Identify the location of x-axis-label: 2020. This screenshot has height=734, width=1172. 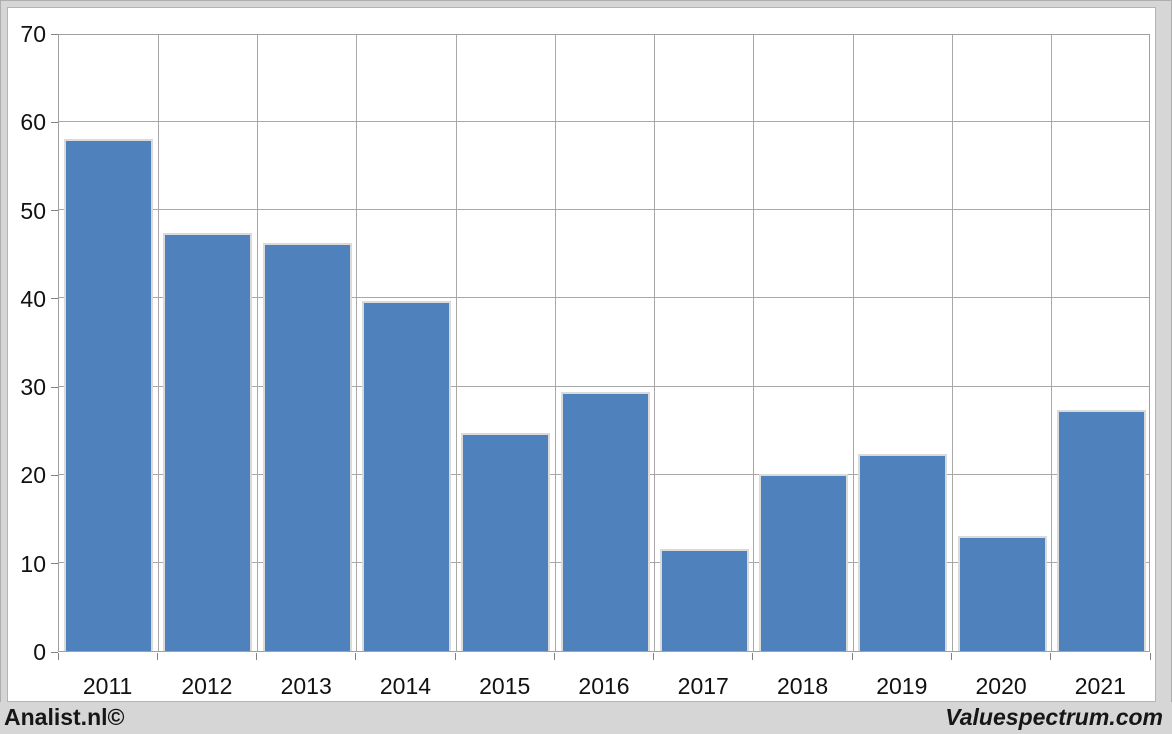
(1001, 686).